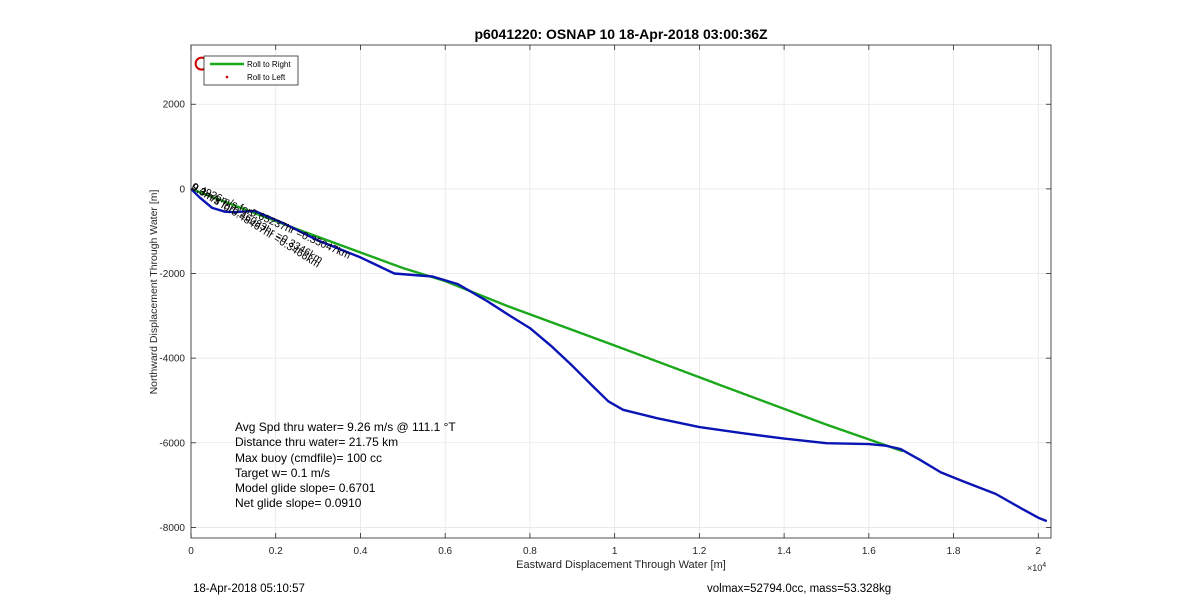 Image resolution: width=1200 pixels, height=606 pixels. What do you see at coordinates (182, 189) in the screenshot?
I see `y-tick-label: 0` at bounding box center [182, 189].